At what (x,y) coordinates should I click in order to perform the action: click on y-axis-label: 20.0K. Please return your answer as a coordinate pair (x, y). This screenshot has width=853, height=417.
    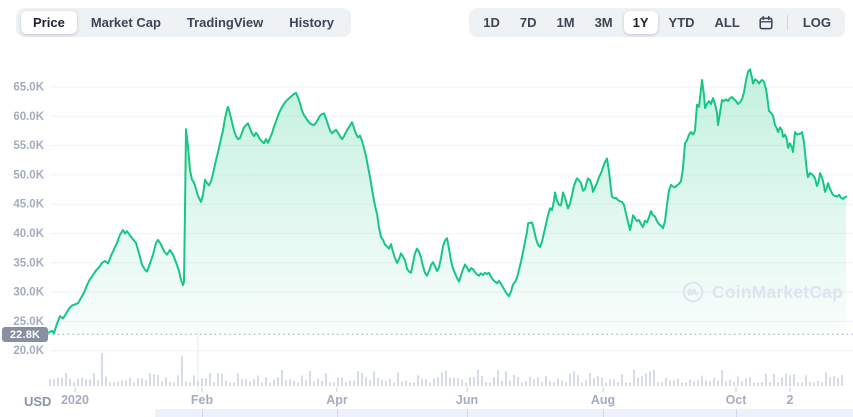
    Looking at the image, I should click on (28, 351).